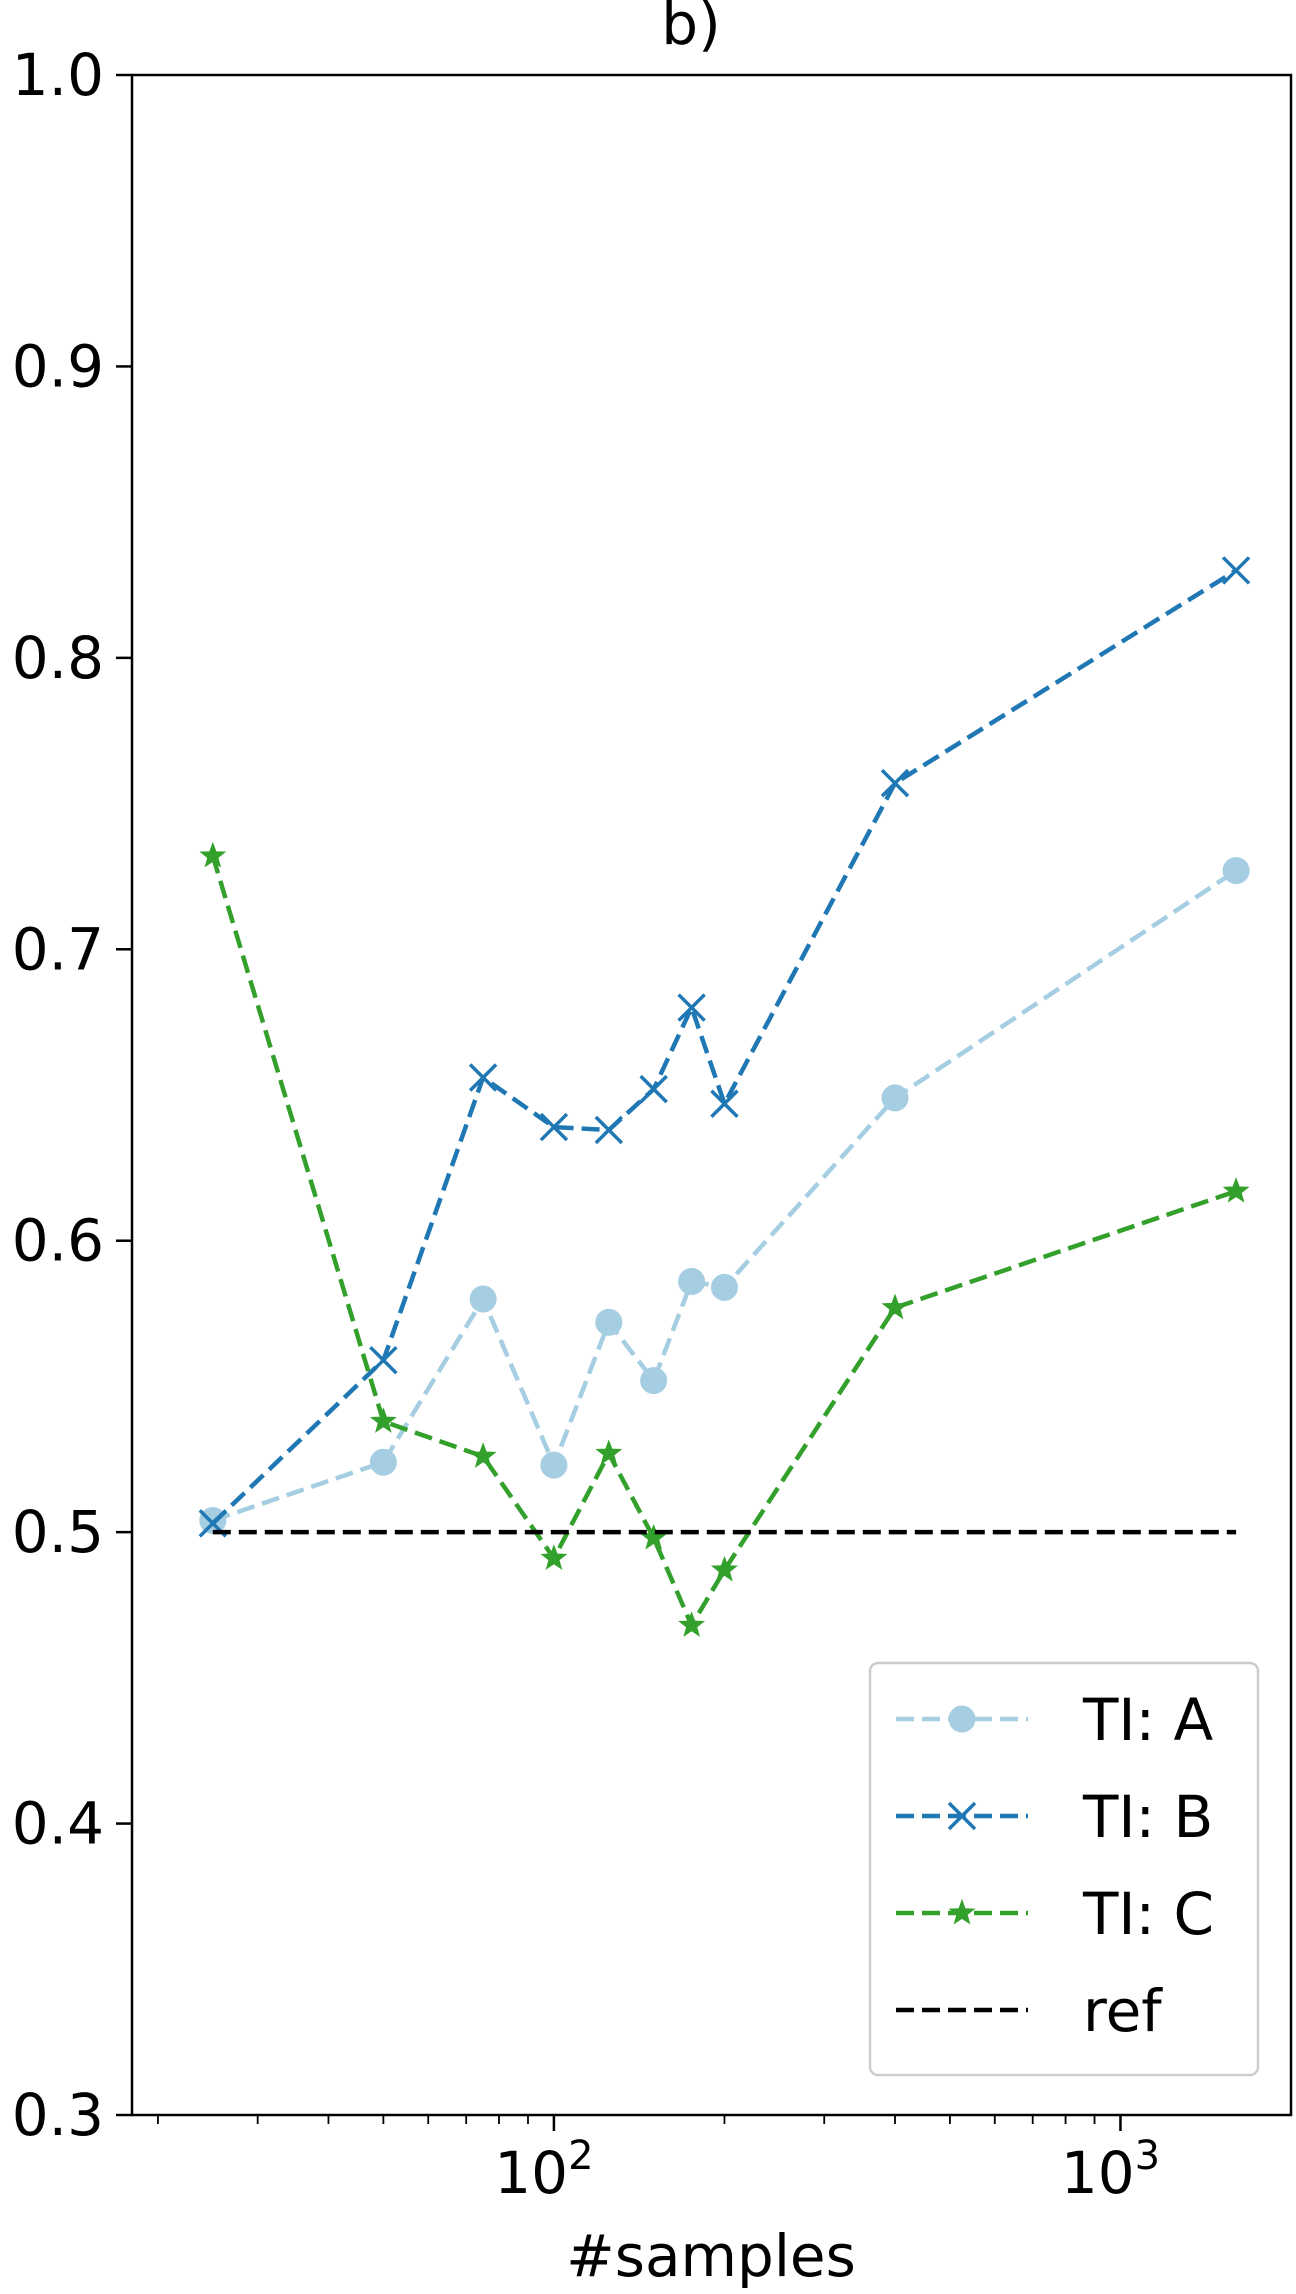  What do you see at coordinates (58, 2115) in the screenshot?
I see `y-tick-label: 0.3` at bounding box center [58, 2115].